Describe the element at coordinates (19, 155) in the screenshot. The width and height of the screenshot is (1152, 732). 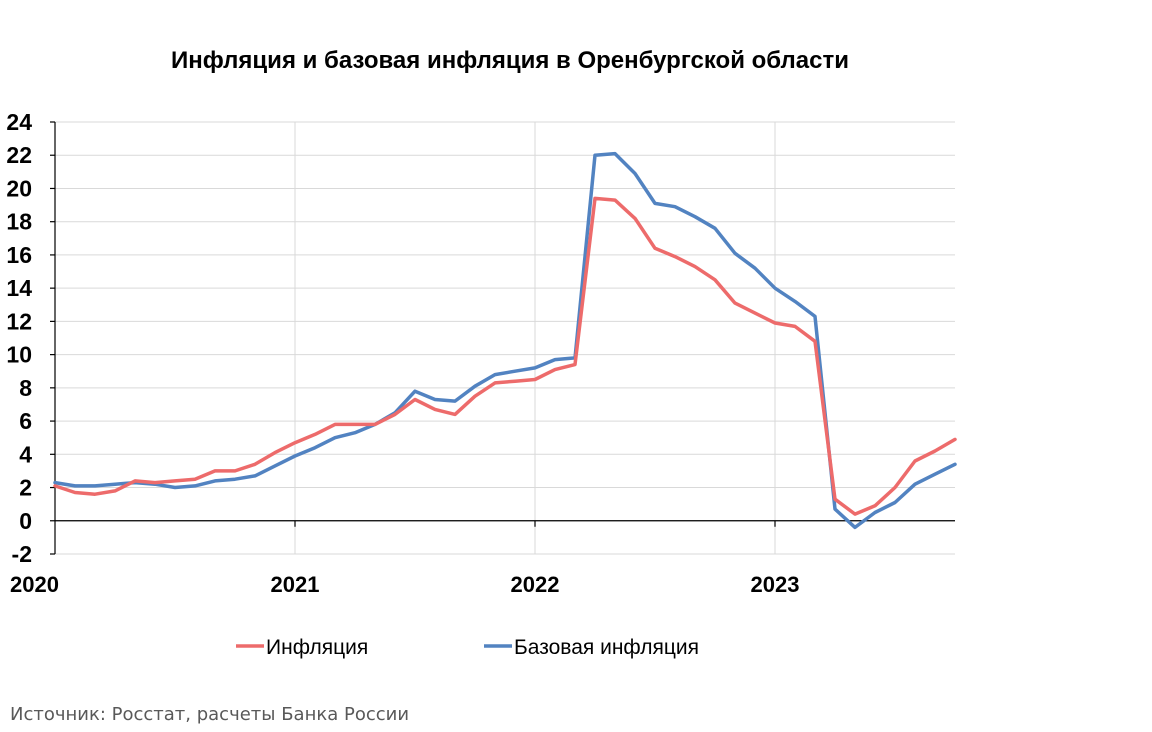
I see `y-tick-label: 22` at that location.